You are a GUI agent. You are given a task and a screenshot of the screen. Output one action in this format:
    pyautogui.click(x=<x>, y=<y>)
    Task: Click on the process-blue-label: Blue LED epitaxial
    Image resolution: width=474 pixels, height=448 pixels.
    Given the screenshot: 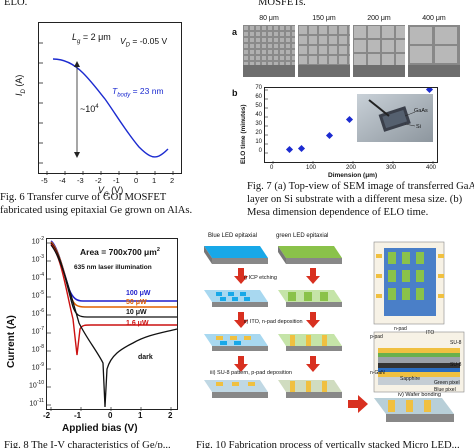 What is the action you would take?
    pyautogui.click(x=233, y=236)
    